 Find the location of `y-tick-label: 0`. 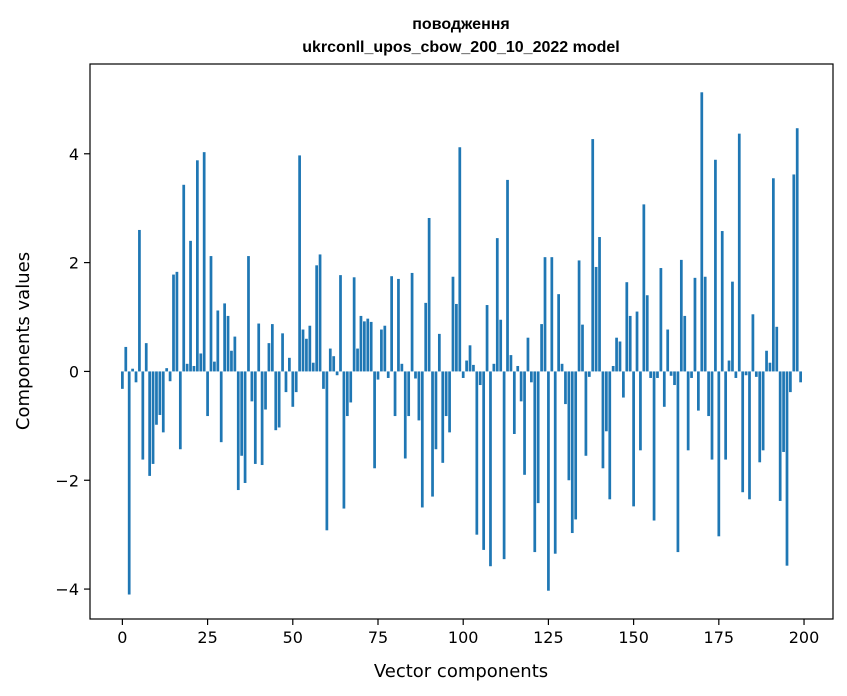

y-tick-label: 0 is located at coordinates (74, 371).